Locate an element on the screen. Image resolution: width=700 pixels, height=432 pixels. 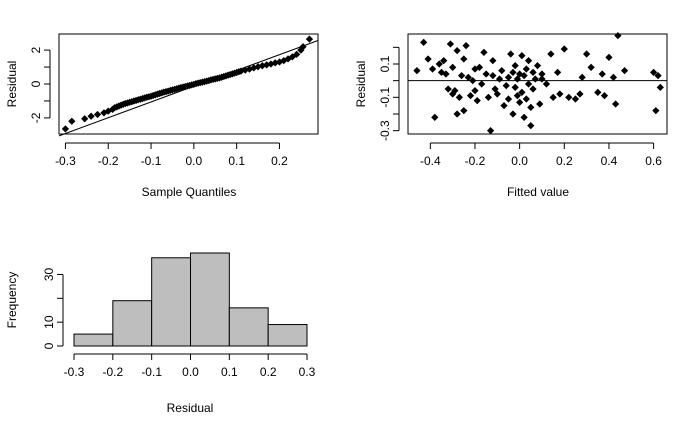
histogram-y-tick-label: 10 is located at coordinates (49, 322).